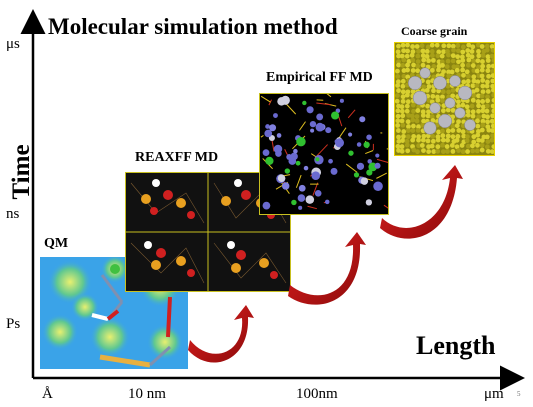 The image size is (533, 407). What do you see at coordinates (444, 99) in the screenshot?
I see `coarse-grain-image` at bounding box center [444, 99].